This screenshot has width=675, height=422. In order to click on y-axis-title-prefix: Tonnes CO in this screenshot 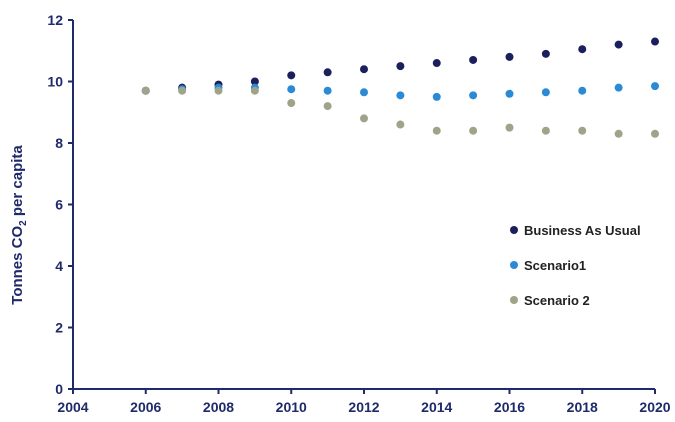, I will do `click(17, 265)`.